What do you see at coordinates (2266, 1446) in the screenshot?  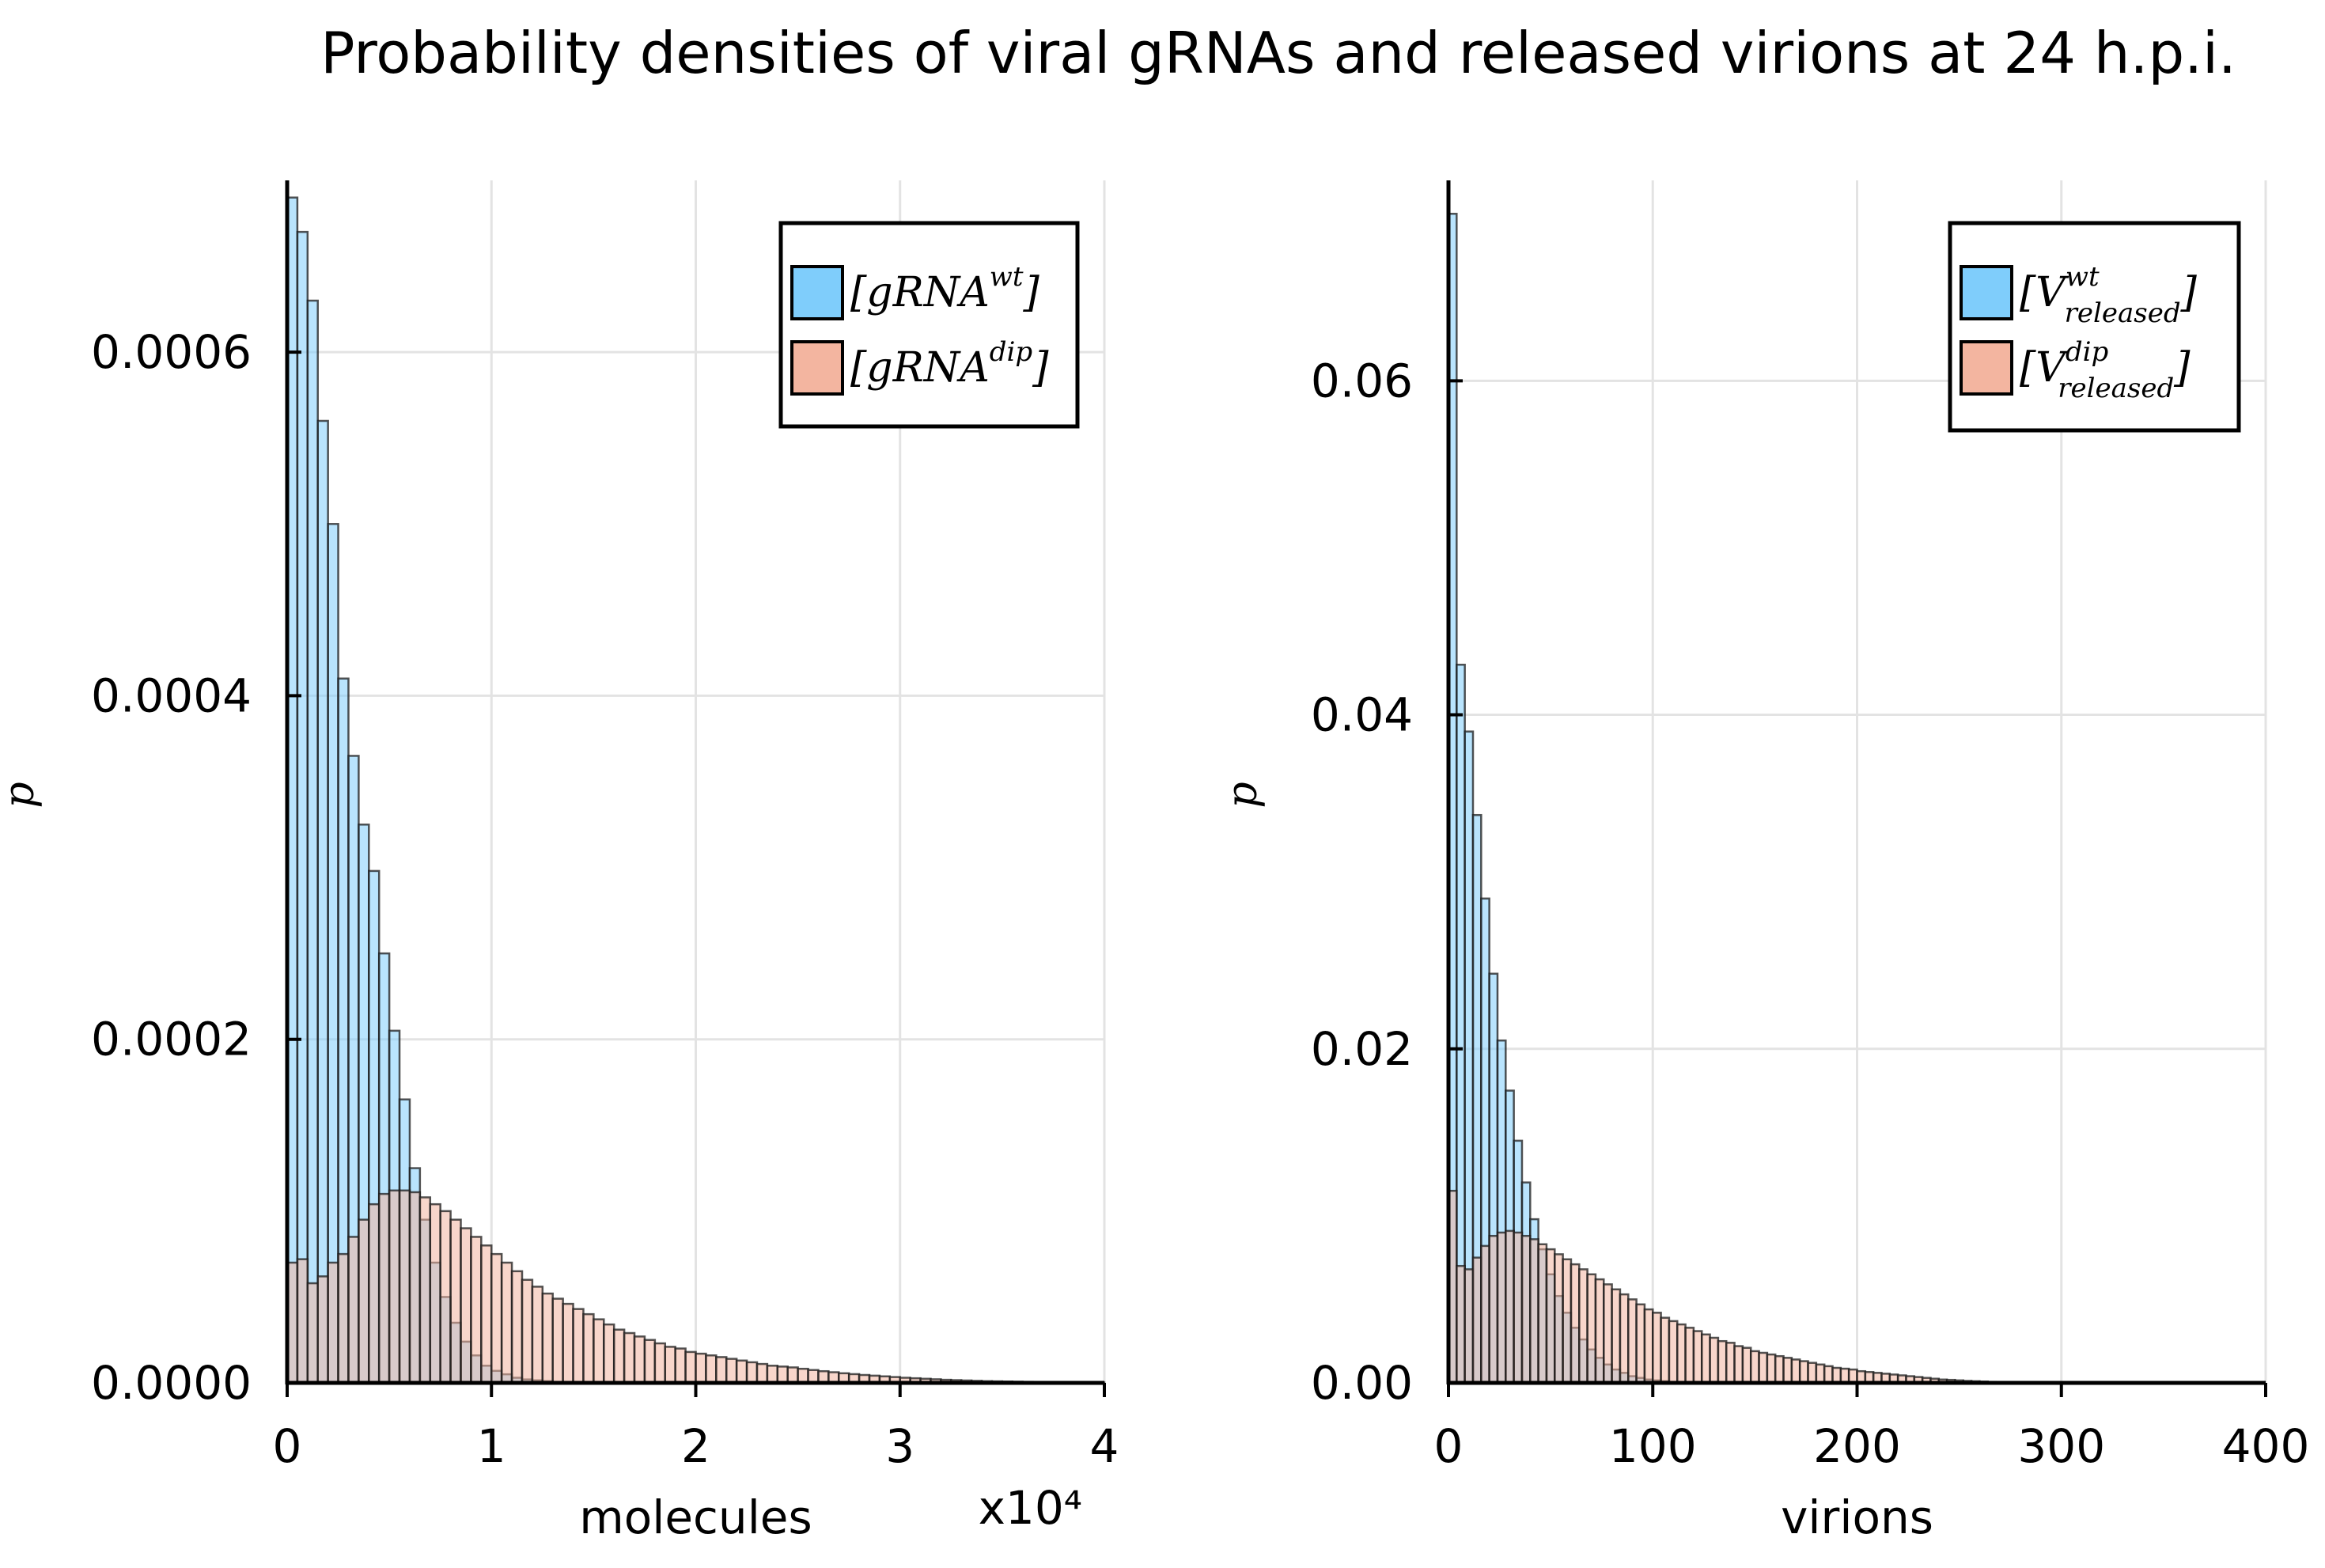 I see `right-x-tick-label: 400` at bounding box center [2266, 1446].